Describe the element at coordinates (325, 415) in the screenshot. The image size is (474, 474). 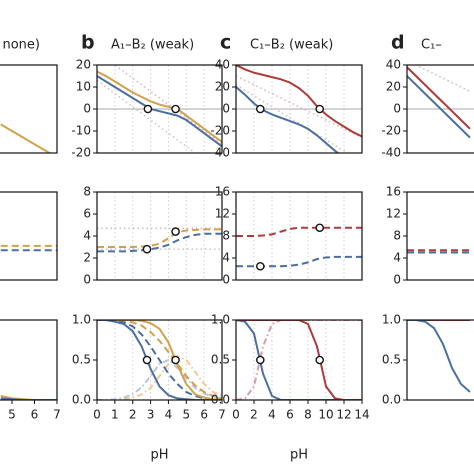
I see `x-tick-label: 10` at that location.